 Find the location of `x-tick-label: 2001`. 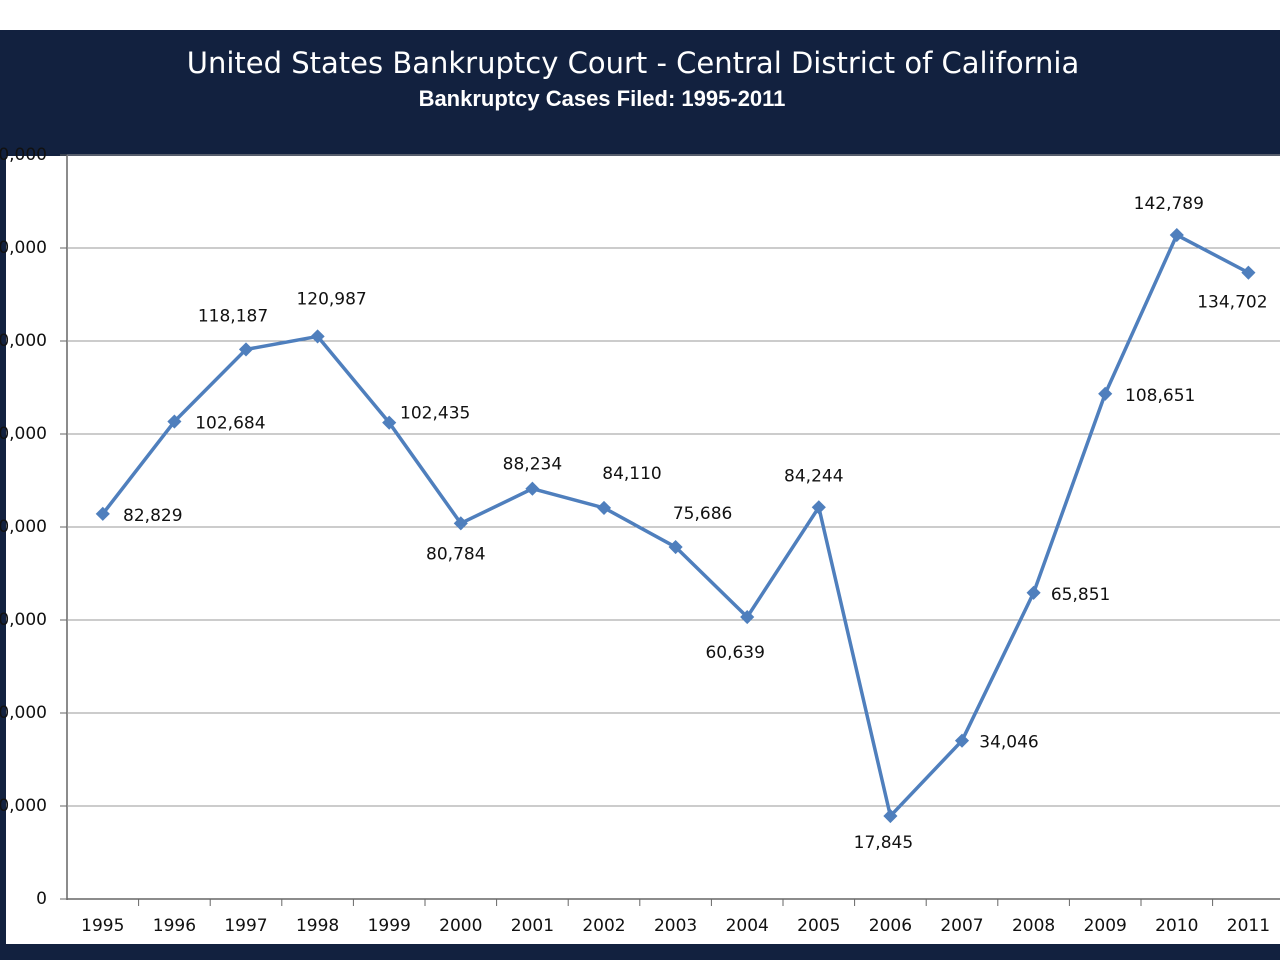

x-tick-label: 2001 is located at coordinates (532, 926).